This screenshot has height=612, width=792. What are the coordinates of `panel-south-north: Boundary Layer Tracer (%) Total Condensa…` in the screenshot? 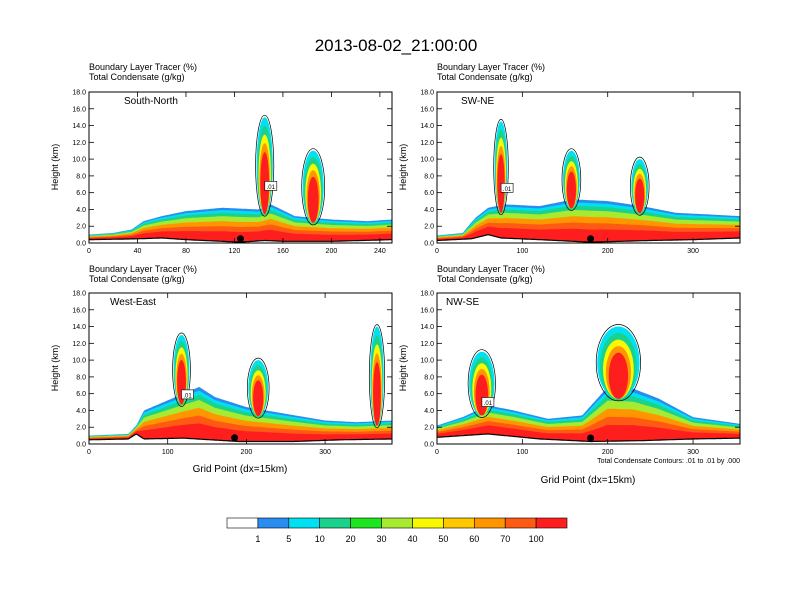 It's located at (221, 158).